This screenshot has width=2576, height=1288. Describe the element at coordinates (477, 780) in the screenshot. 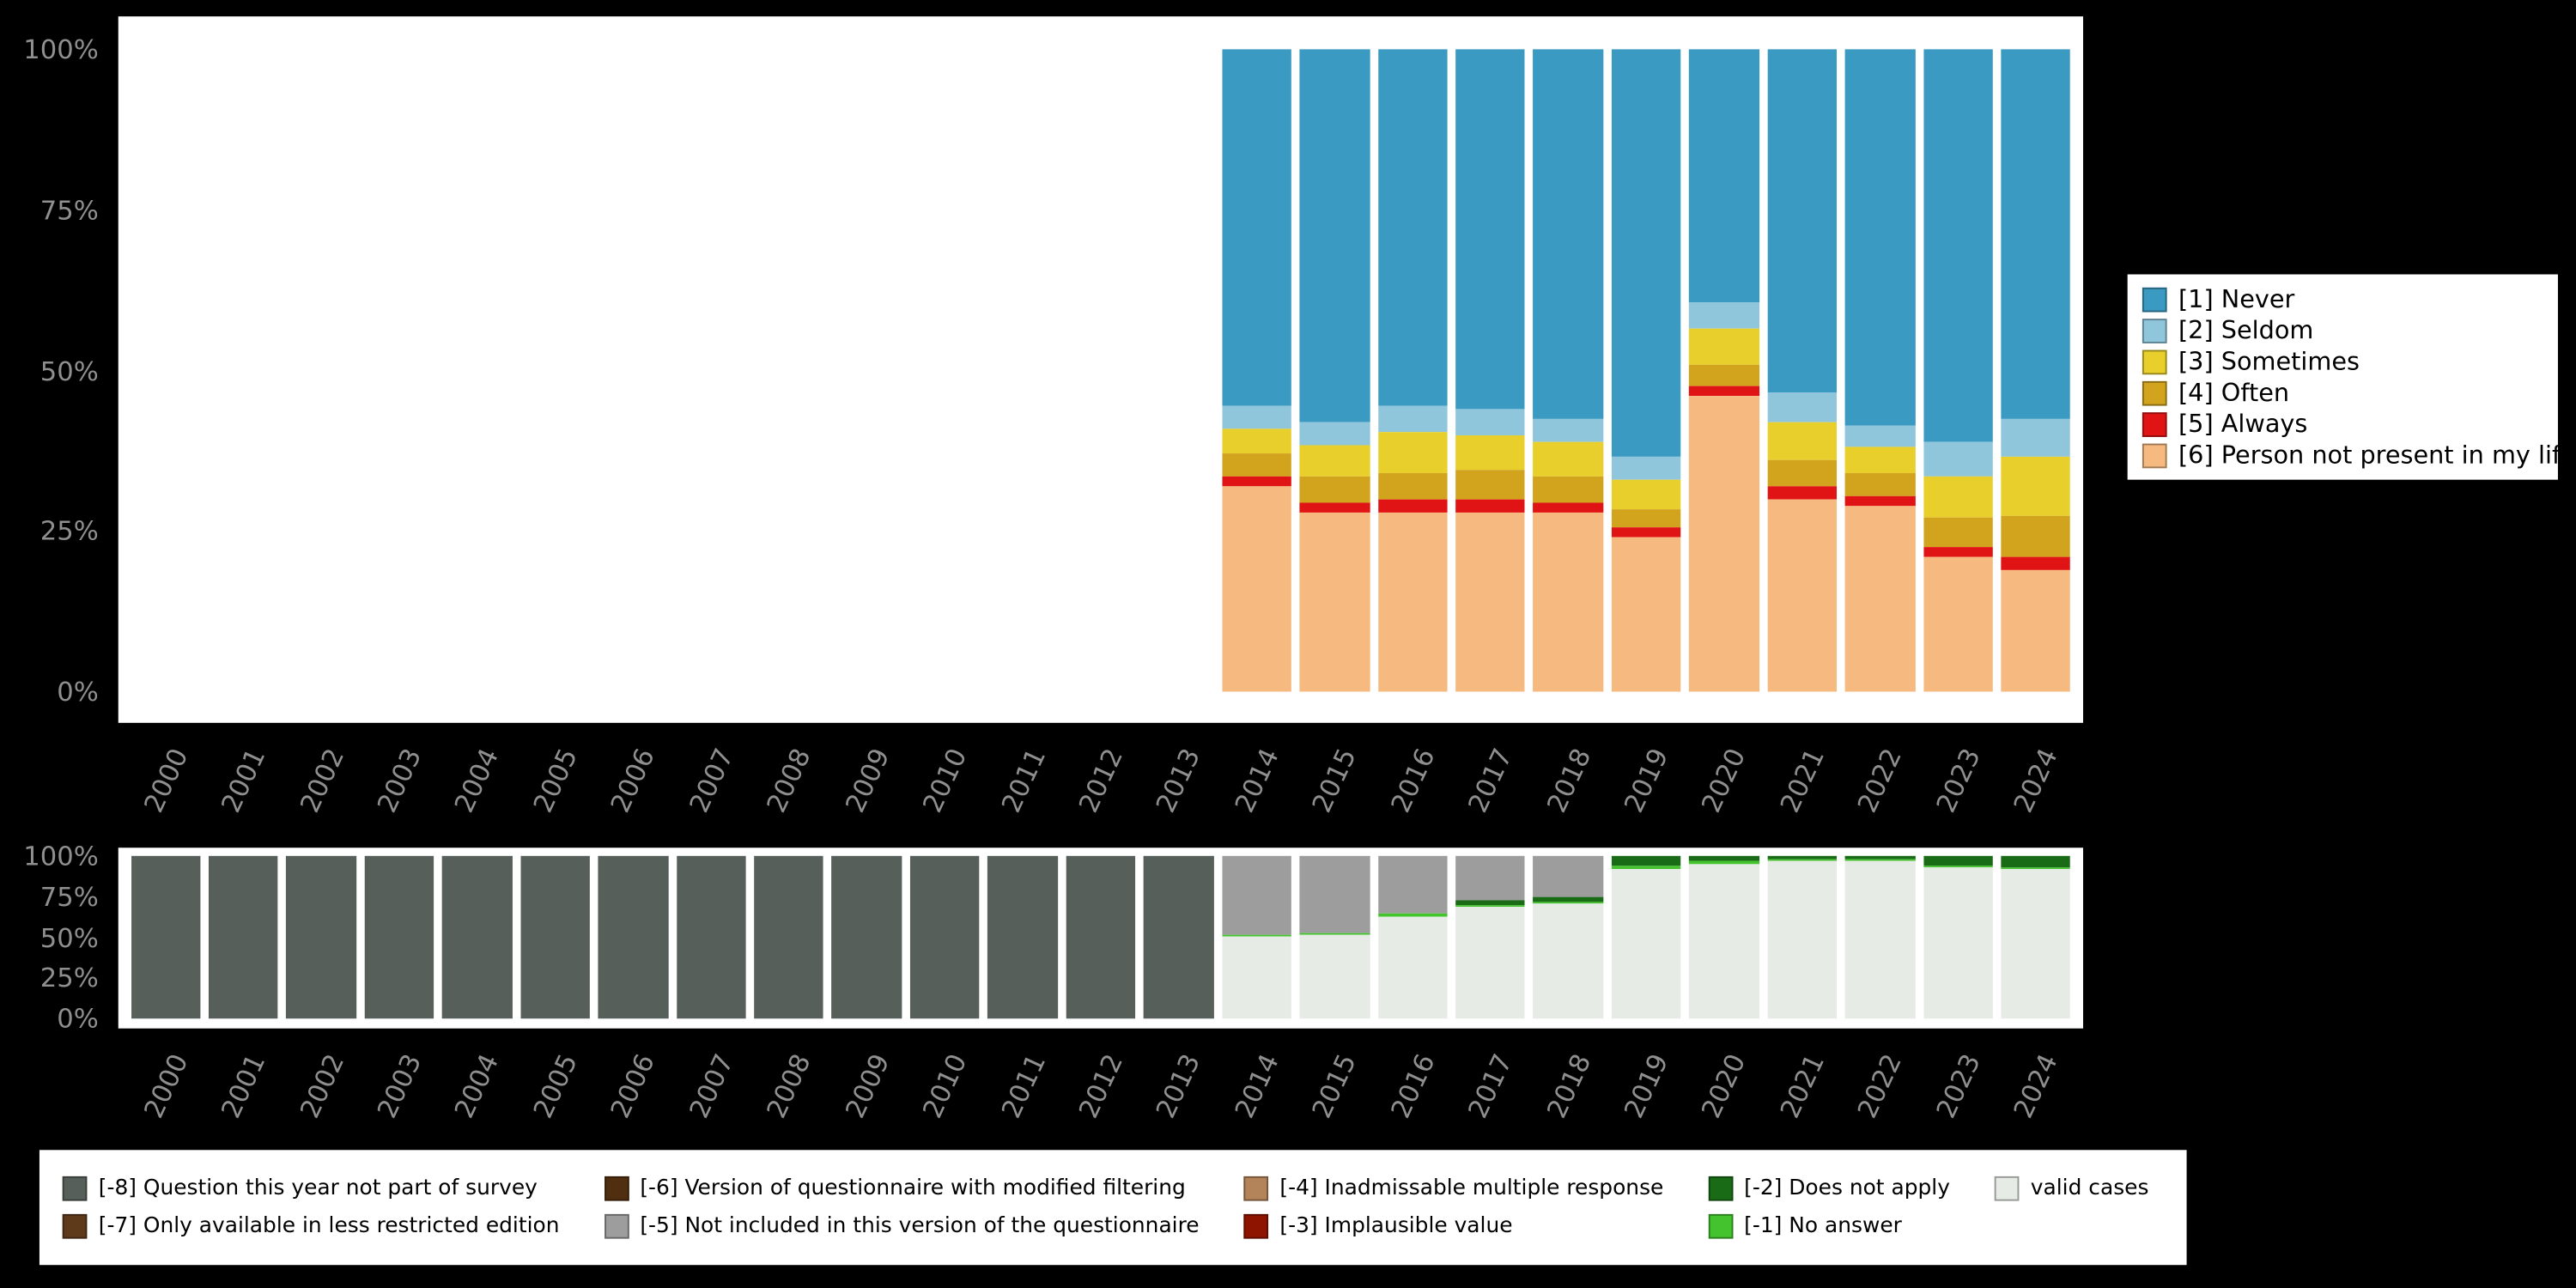

I see `x-axis-tick: 2004` at that location.